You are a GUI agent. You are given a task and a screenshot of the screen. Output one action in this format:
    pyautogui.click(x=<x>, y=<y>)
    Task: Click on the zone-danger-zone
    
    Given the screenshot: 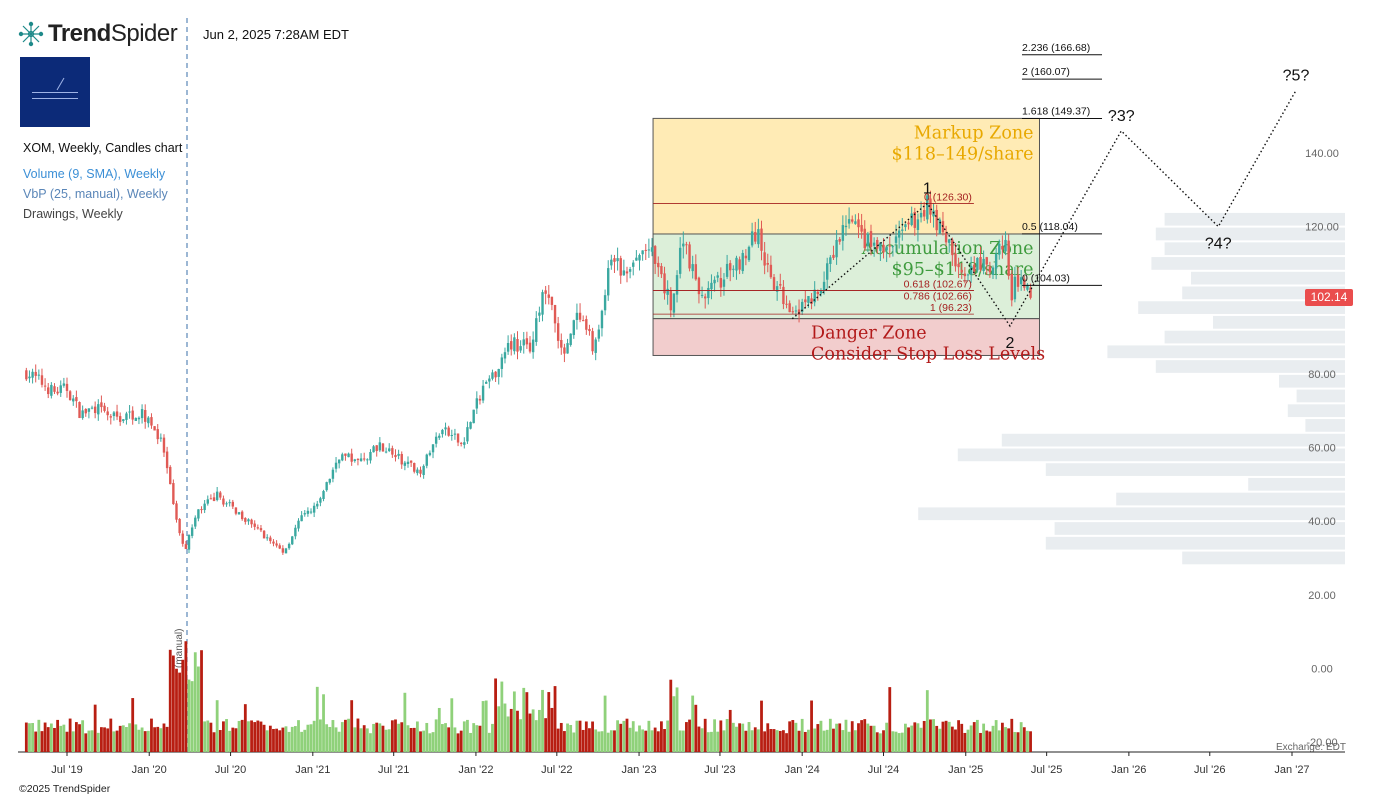 What is the action you would take?
    pyautogui.click(x=846, y=337)
    